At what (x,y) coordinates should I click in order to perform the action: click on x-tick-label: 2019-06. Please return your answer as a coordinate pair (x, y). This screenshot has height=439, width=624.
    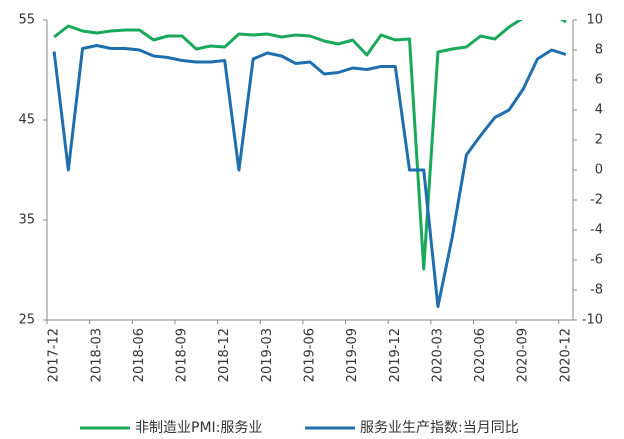
    Looking at the image, I should click on (310, 355).